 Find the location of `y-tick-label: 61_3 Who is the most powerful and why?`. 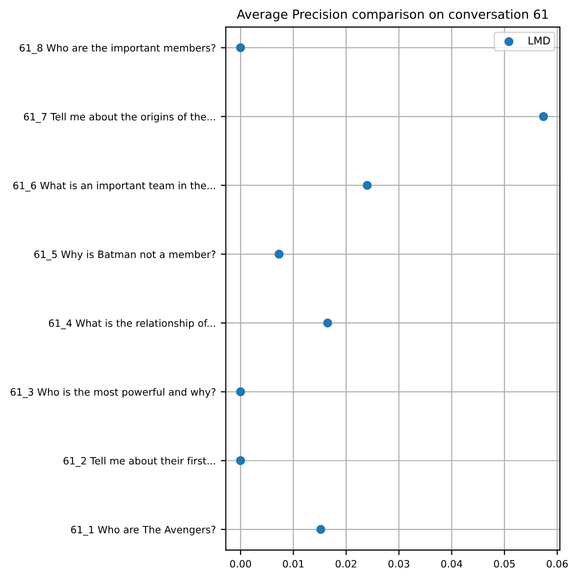

y-tick-label: 61_3 Who is the most powerful and why? is located at coordinates (113, 393).